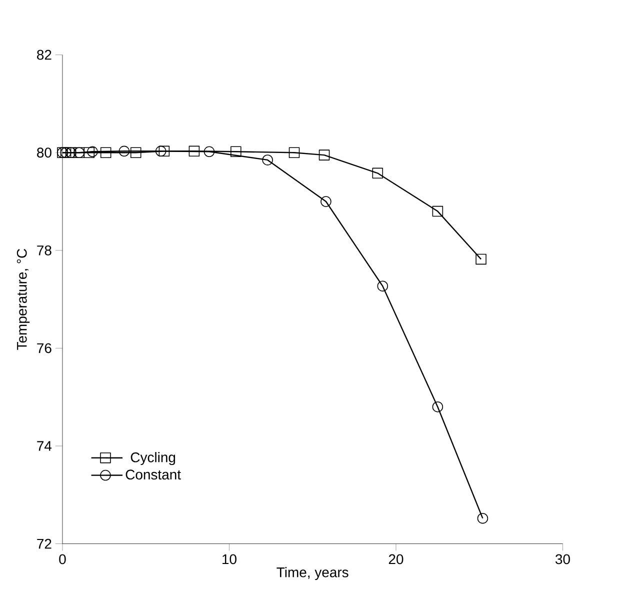 Image resolution: width=619 pixels, height=598 pixels. Describe the element at coordinates (396, 559) in the screenshot. I see `x-tick-label: 20` at that location.